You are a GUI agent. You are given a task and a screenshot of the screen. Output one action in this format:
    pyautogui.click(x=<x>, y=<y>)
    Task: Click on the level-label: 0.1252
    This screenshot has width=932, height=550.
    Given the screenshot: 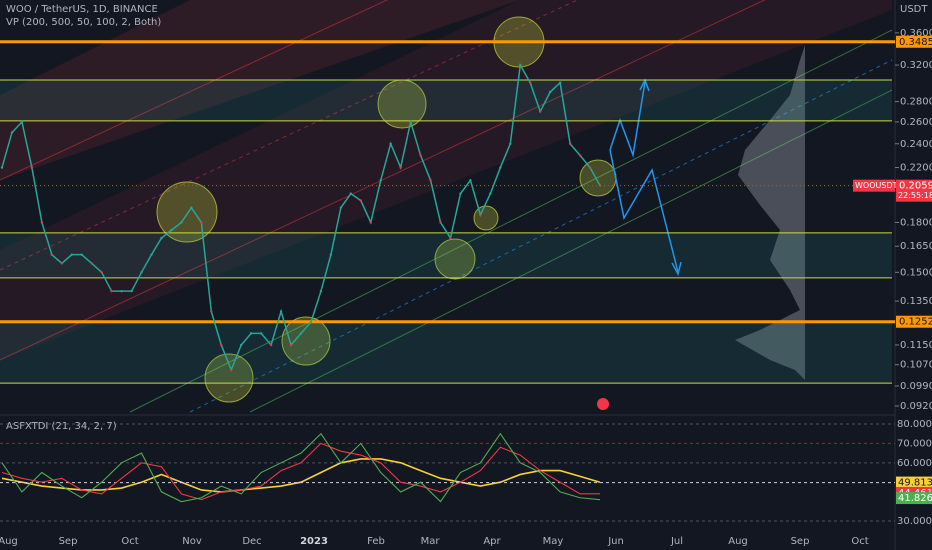 What is the action you would take?
    pyautogui.click(x=915, y=322)
    